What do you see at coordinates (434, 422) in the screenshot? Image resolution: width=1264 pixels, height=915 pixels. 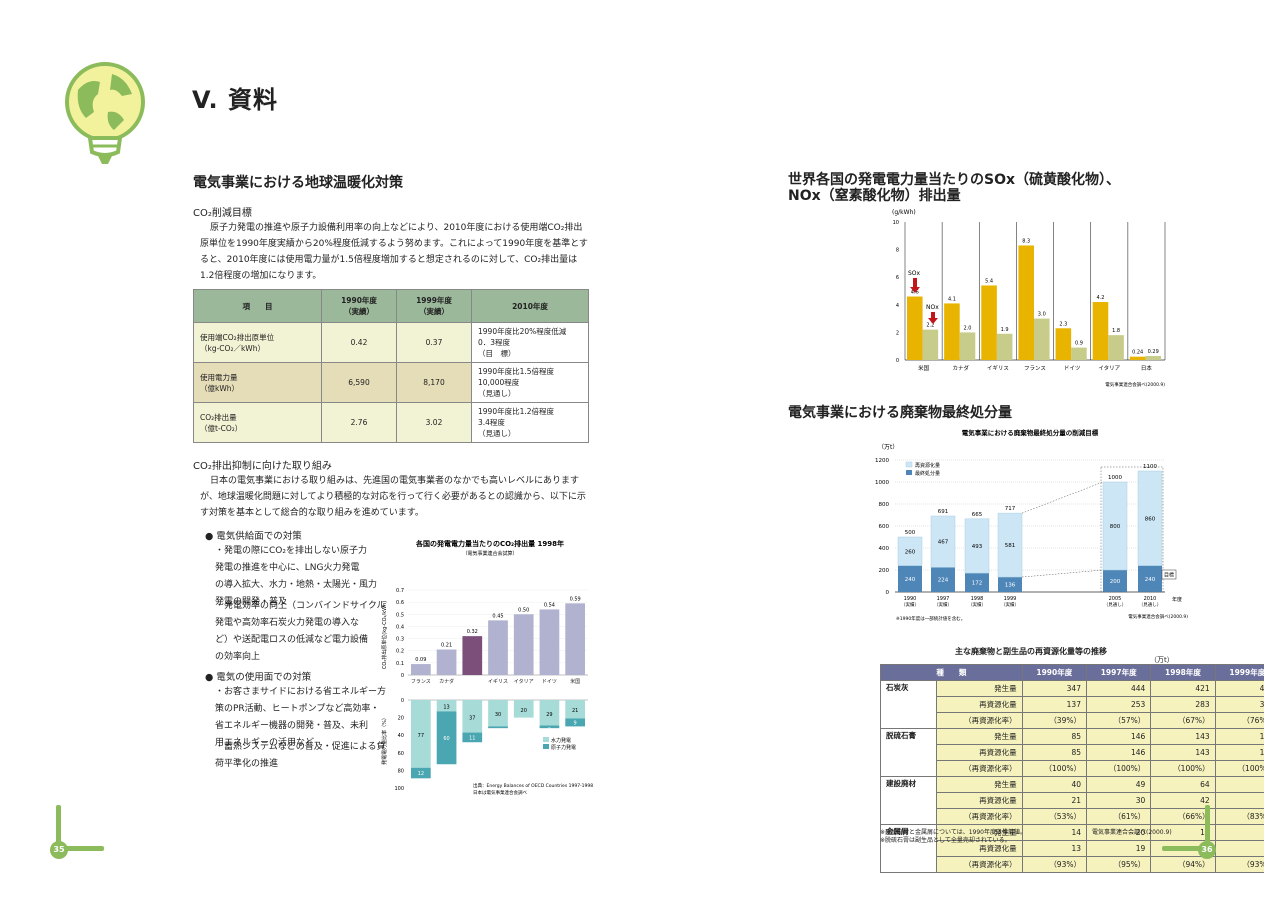 I see `row-1999: 3.02` at bounding box center [434, 422].